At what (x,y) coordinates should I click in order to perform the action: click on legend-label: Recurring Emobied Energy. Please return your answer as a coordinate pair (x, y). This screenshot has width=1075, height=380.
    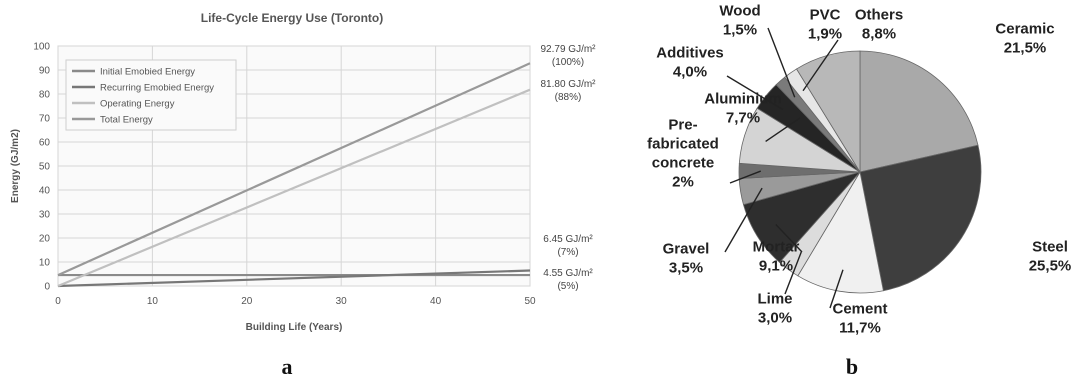
    Looking at the image, I should click on (157, 88).